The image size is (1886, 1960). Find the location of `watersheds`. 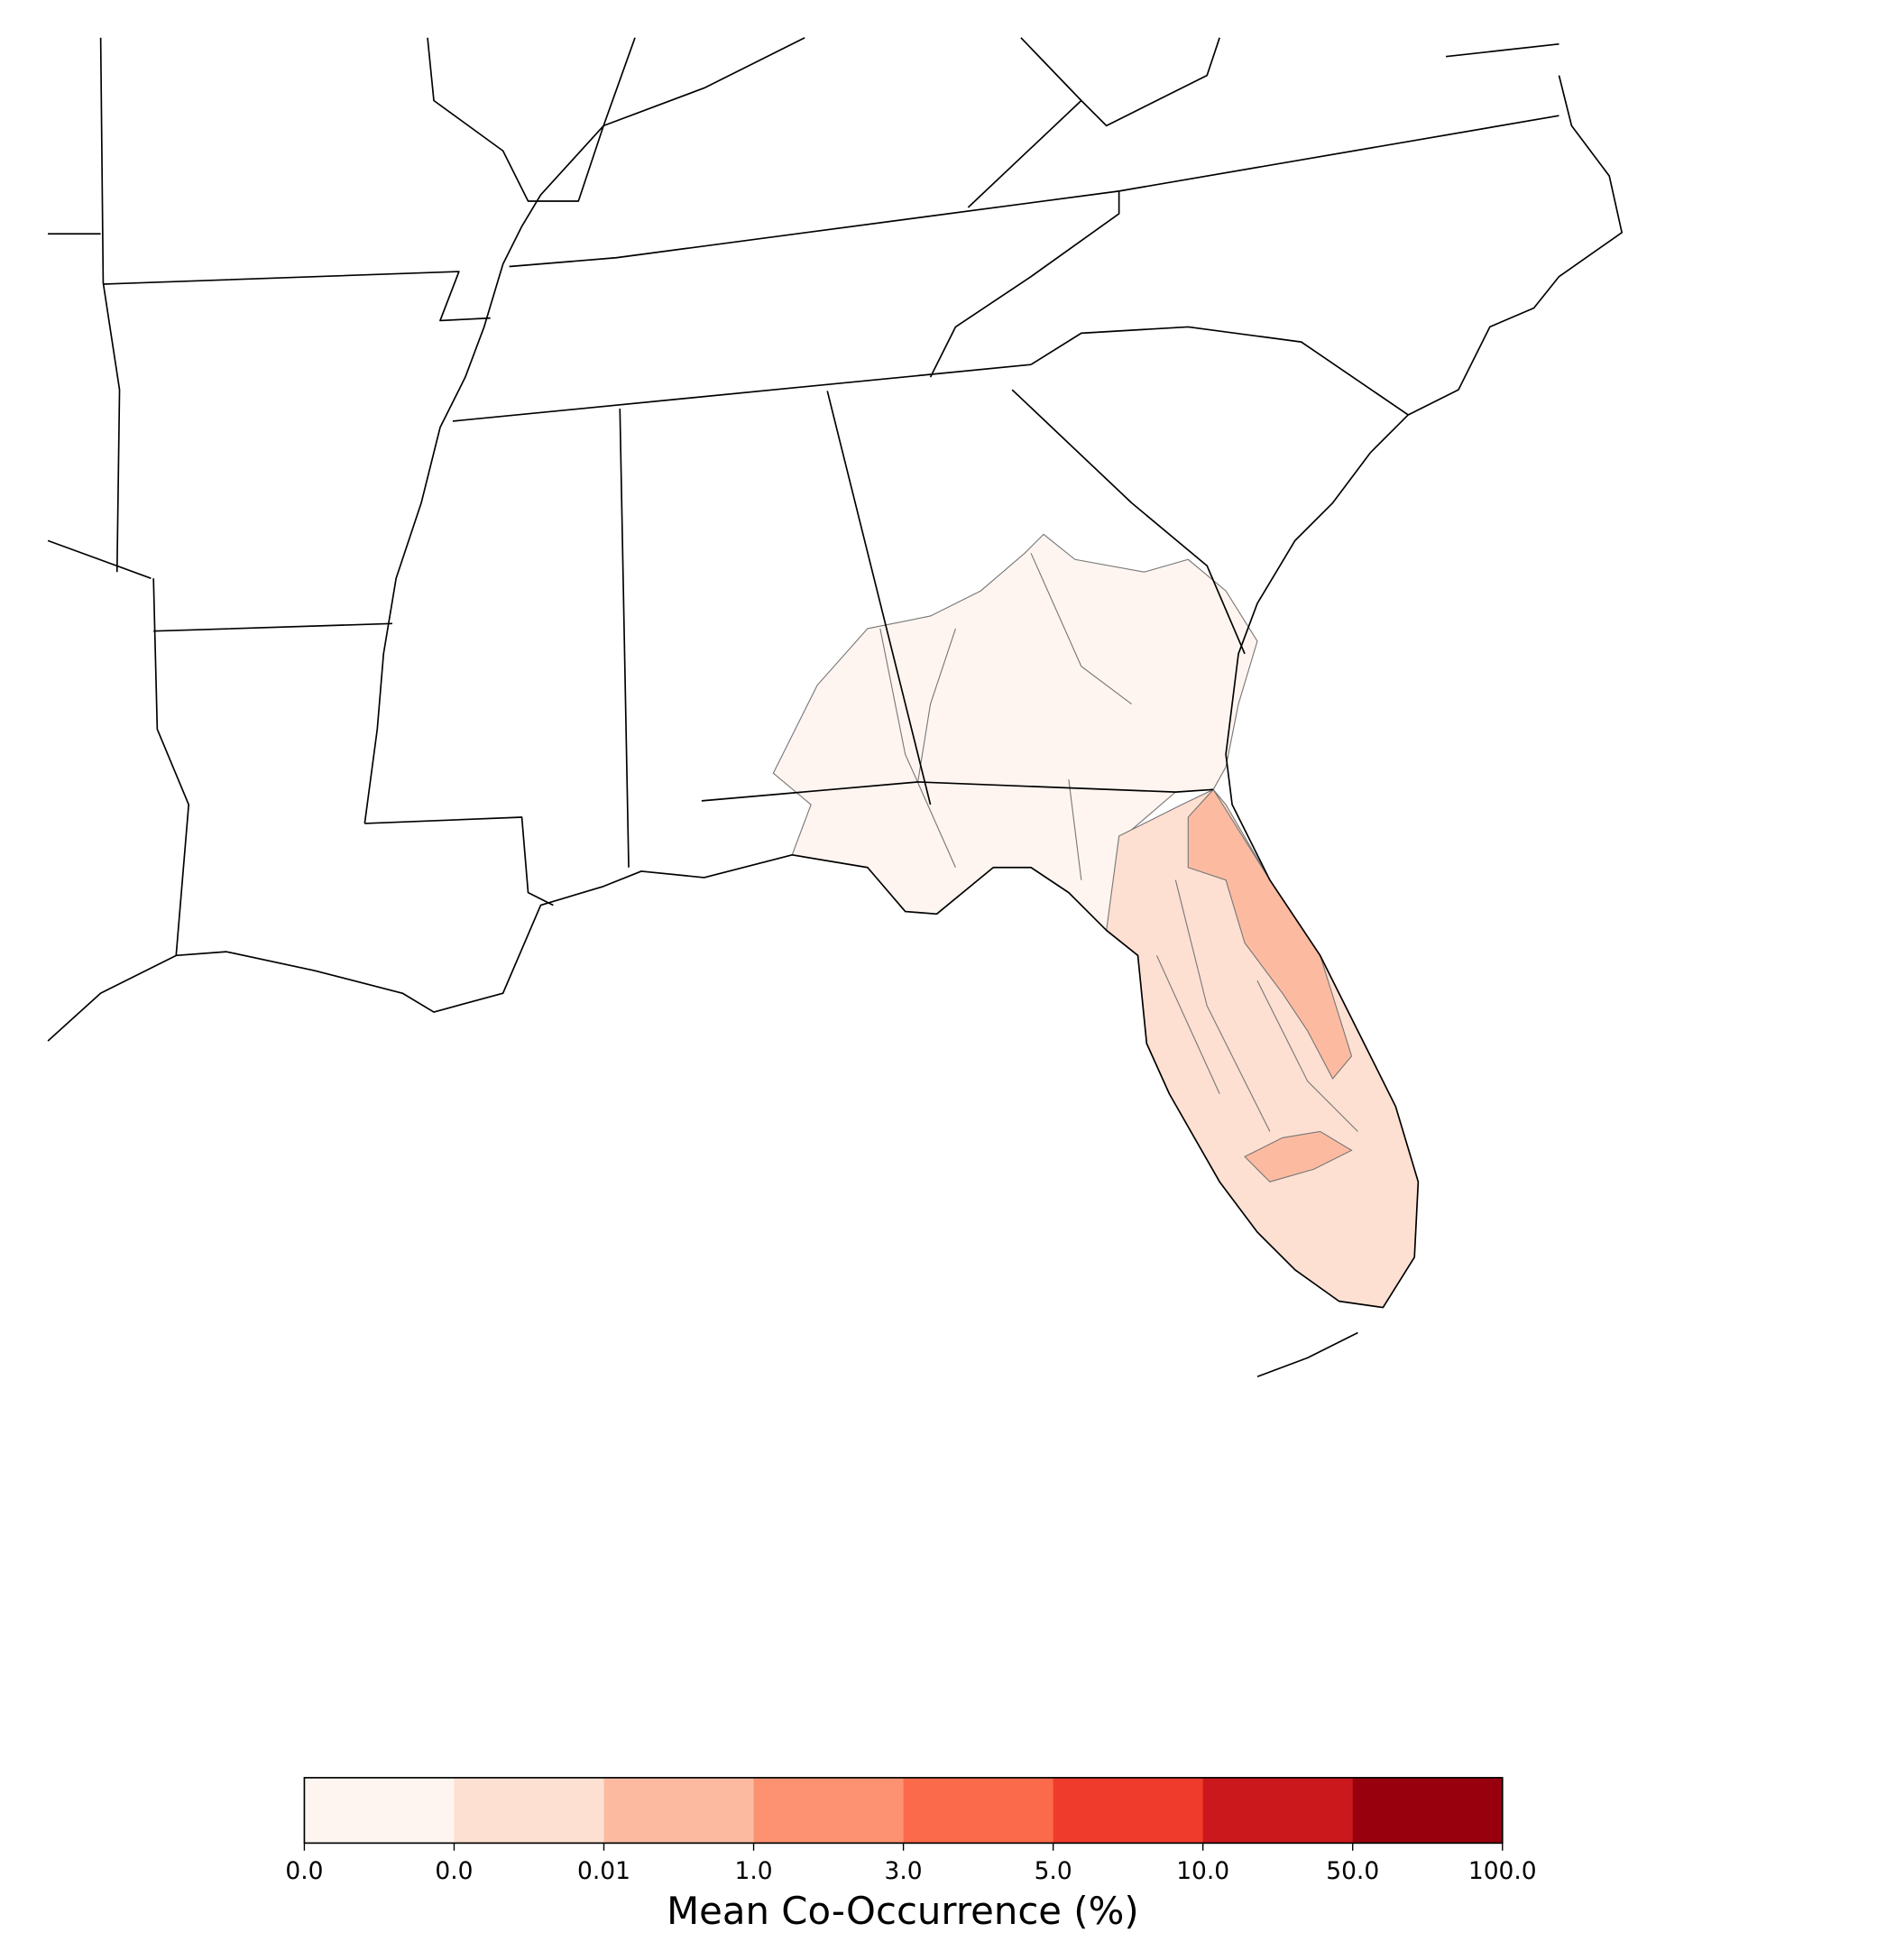

watersheds is located at coordinates (1095, 921).